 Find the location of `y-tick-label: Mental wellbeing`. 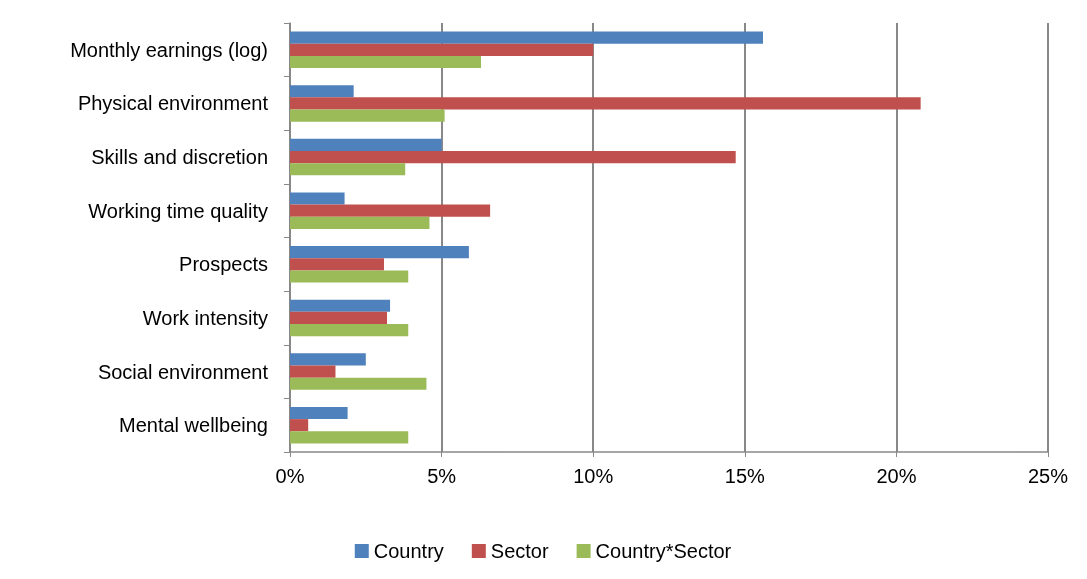

y-tick-label: Mental wellbeing is located at coordinates (193, 425).